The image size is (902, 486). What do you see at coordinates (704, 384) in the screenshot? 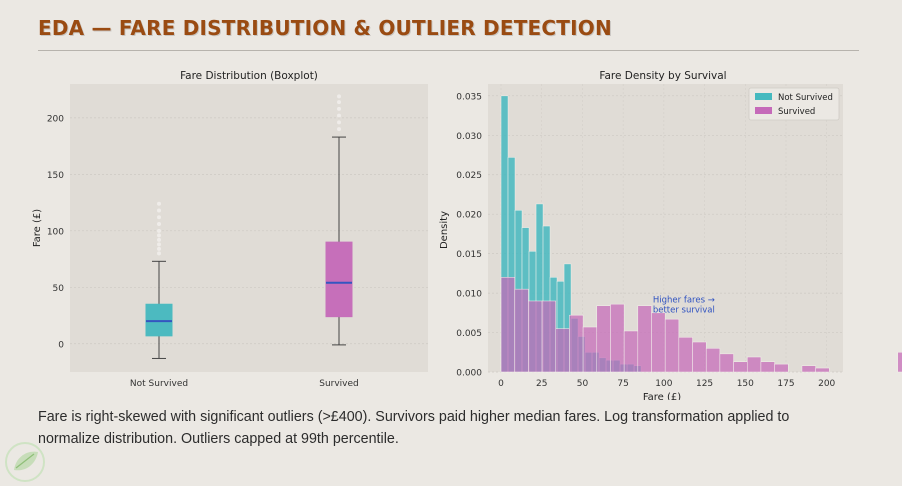
I see `histogram-x-tick-label: 125` at bounding box center [704, 384].